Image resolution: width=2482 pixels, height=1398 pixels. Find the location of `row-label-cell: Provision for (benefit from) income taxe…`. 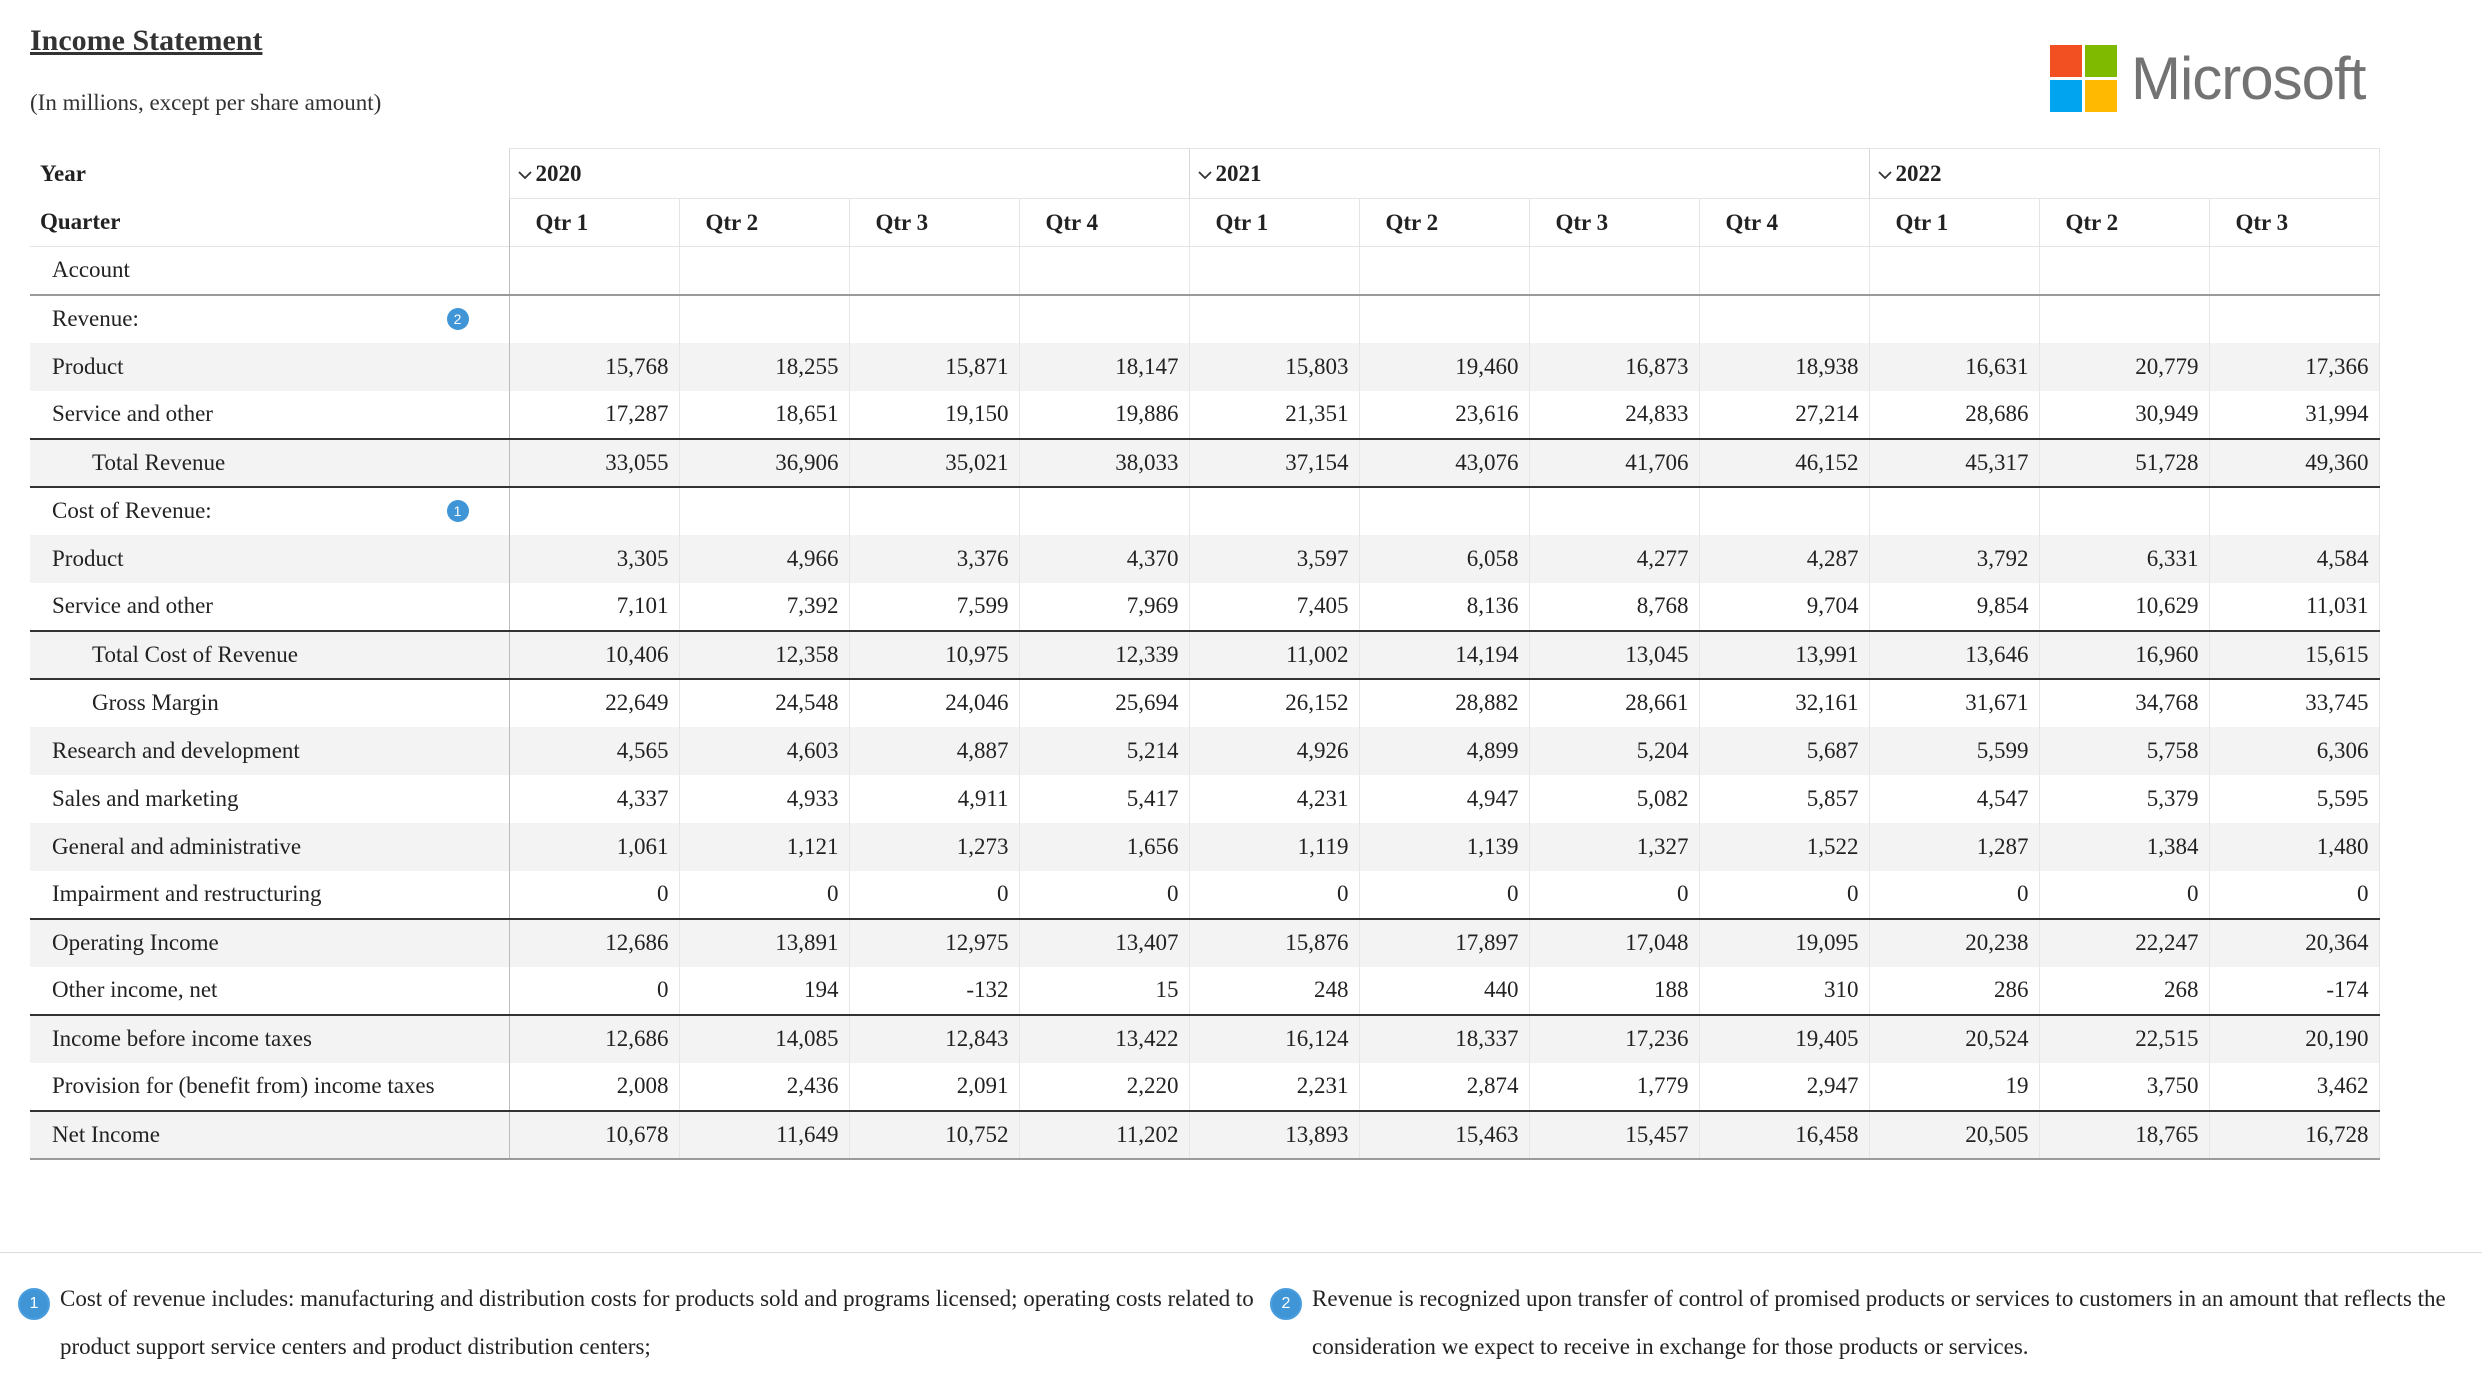

row-label-cell: Provision for (benefit from) income taxe… is located at coordinates (270, 1086).